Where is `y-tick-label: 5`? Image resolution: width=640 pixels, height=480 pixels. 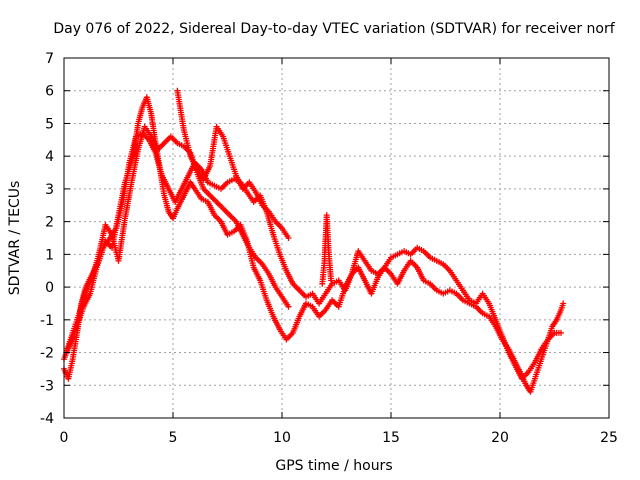
y-tick-label: 5 is located at coordinates (49, 124).